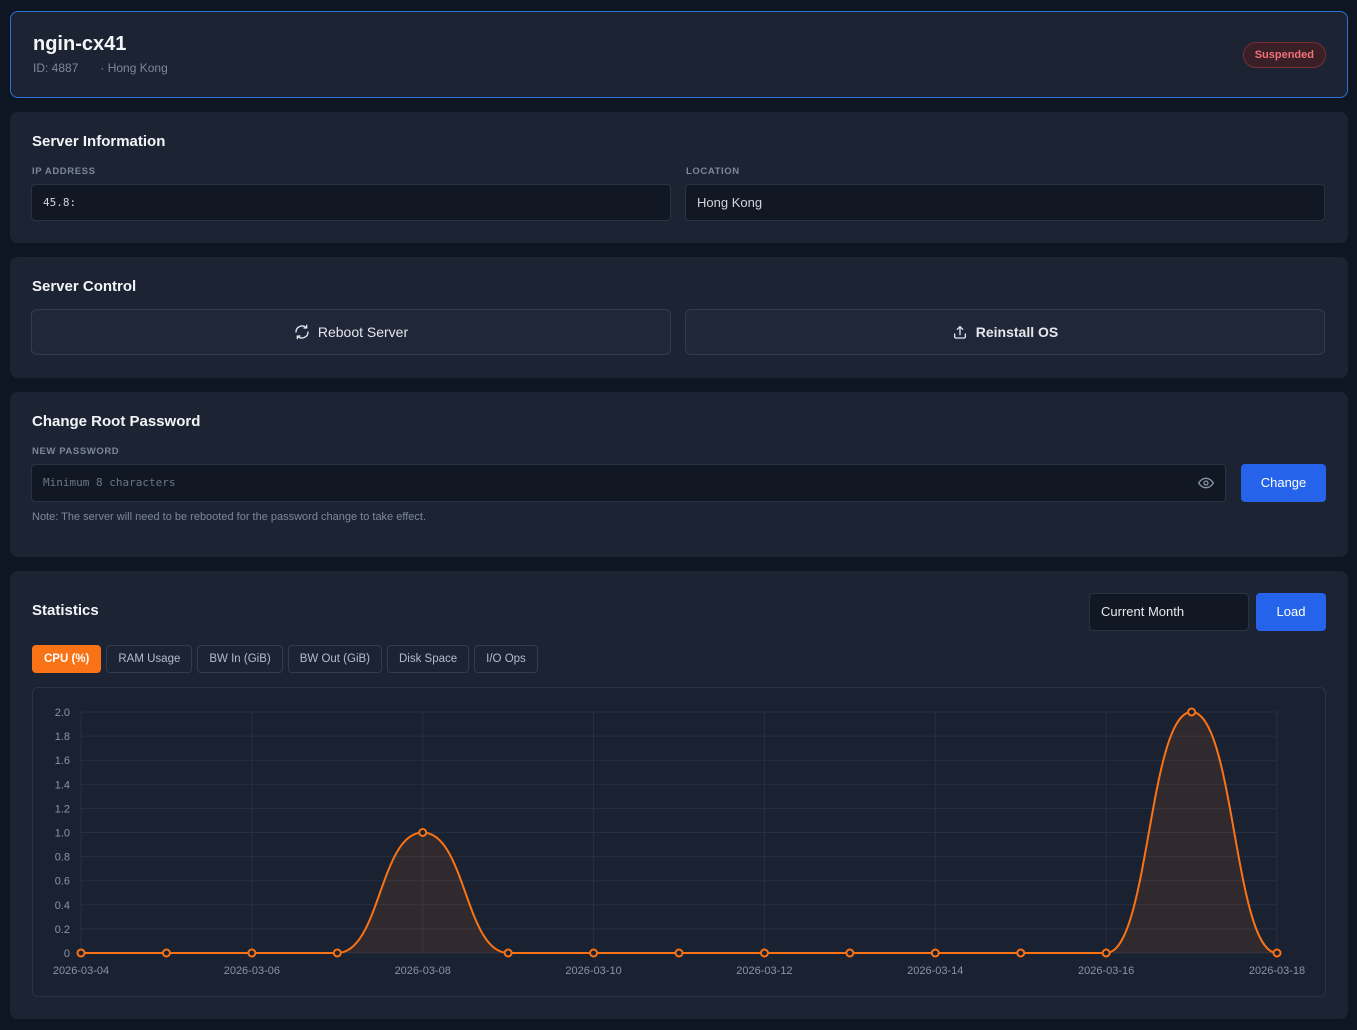  I want to click on x-tick-label: 2026-03-18, so click(1277, 971).